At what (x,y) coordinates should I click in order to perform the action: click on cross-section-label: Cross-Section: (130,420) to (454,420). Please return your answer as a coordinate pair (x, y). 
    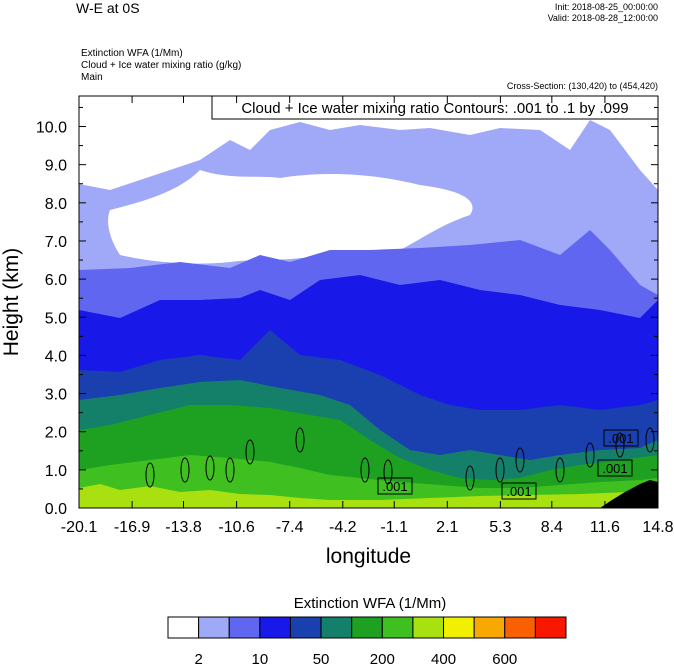
    Looking at the image, I should click on (582, 86).